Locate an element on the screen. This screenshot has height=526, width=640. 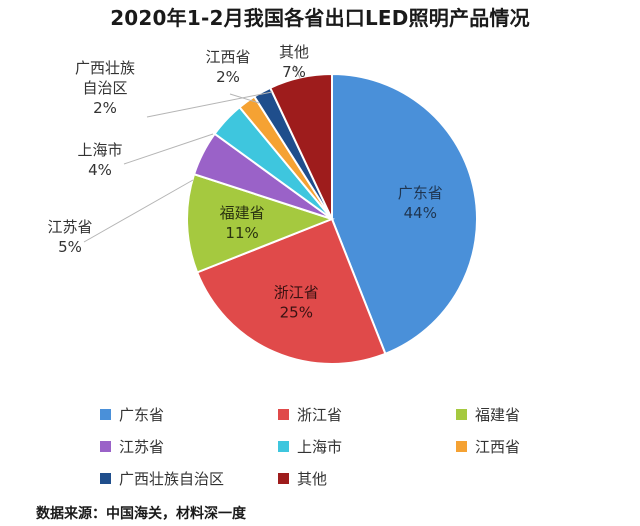
slice-label-jiangsu: 江苏省 5% is located at coordinates (69, 237).